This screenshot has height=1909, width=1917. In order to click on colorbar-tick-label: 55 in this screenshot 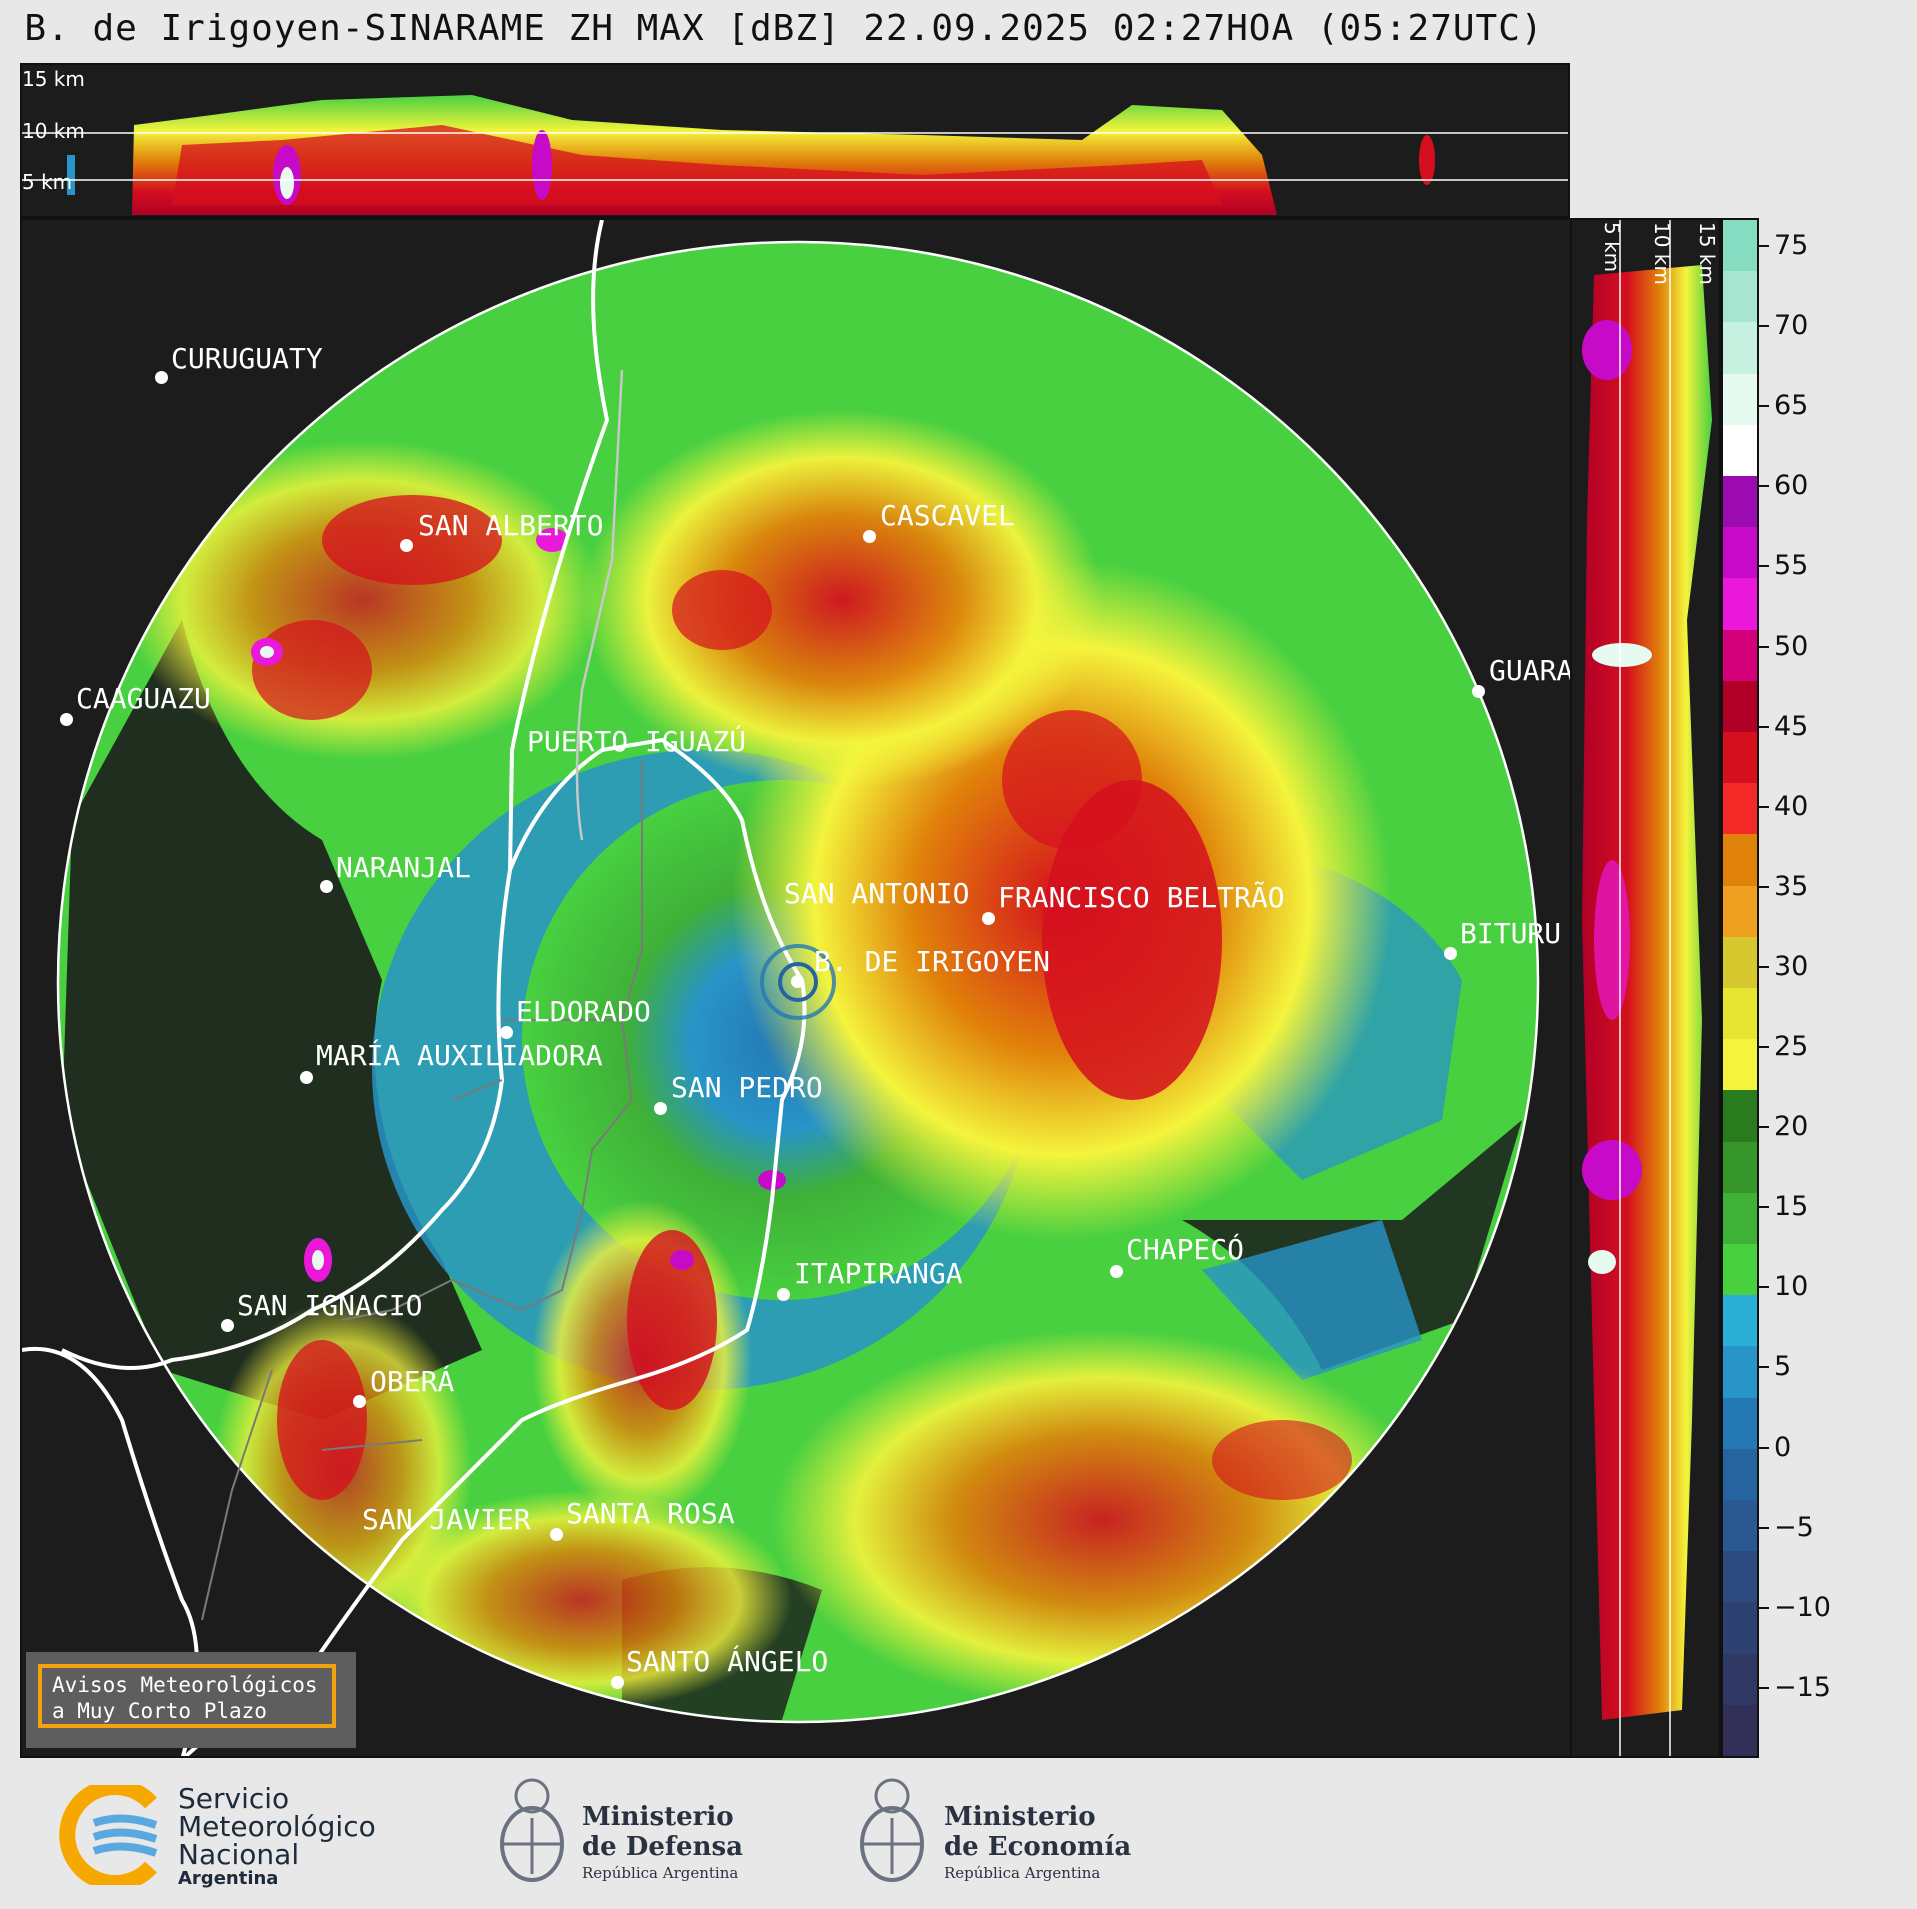, I will do `click(1791, 566)`.